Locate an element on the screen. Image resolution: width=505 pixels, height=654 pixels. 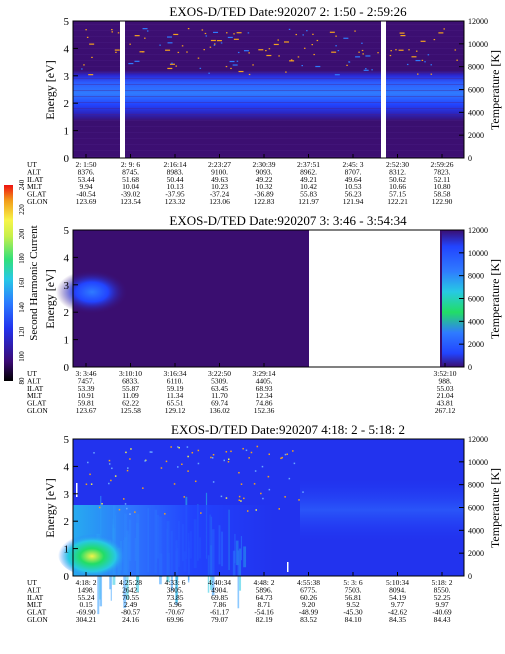
table-cell: 8707. is located at coordinates (353, 171).